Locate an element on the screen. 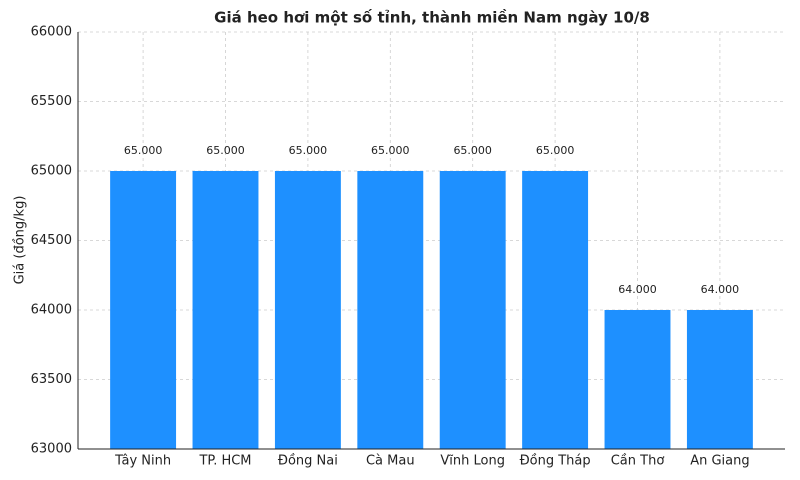  x-tick-label: An Giang is located at coordinates (719, 461).